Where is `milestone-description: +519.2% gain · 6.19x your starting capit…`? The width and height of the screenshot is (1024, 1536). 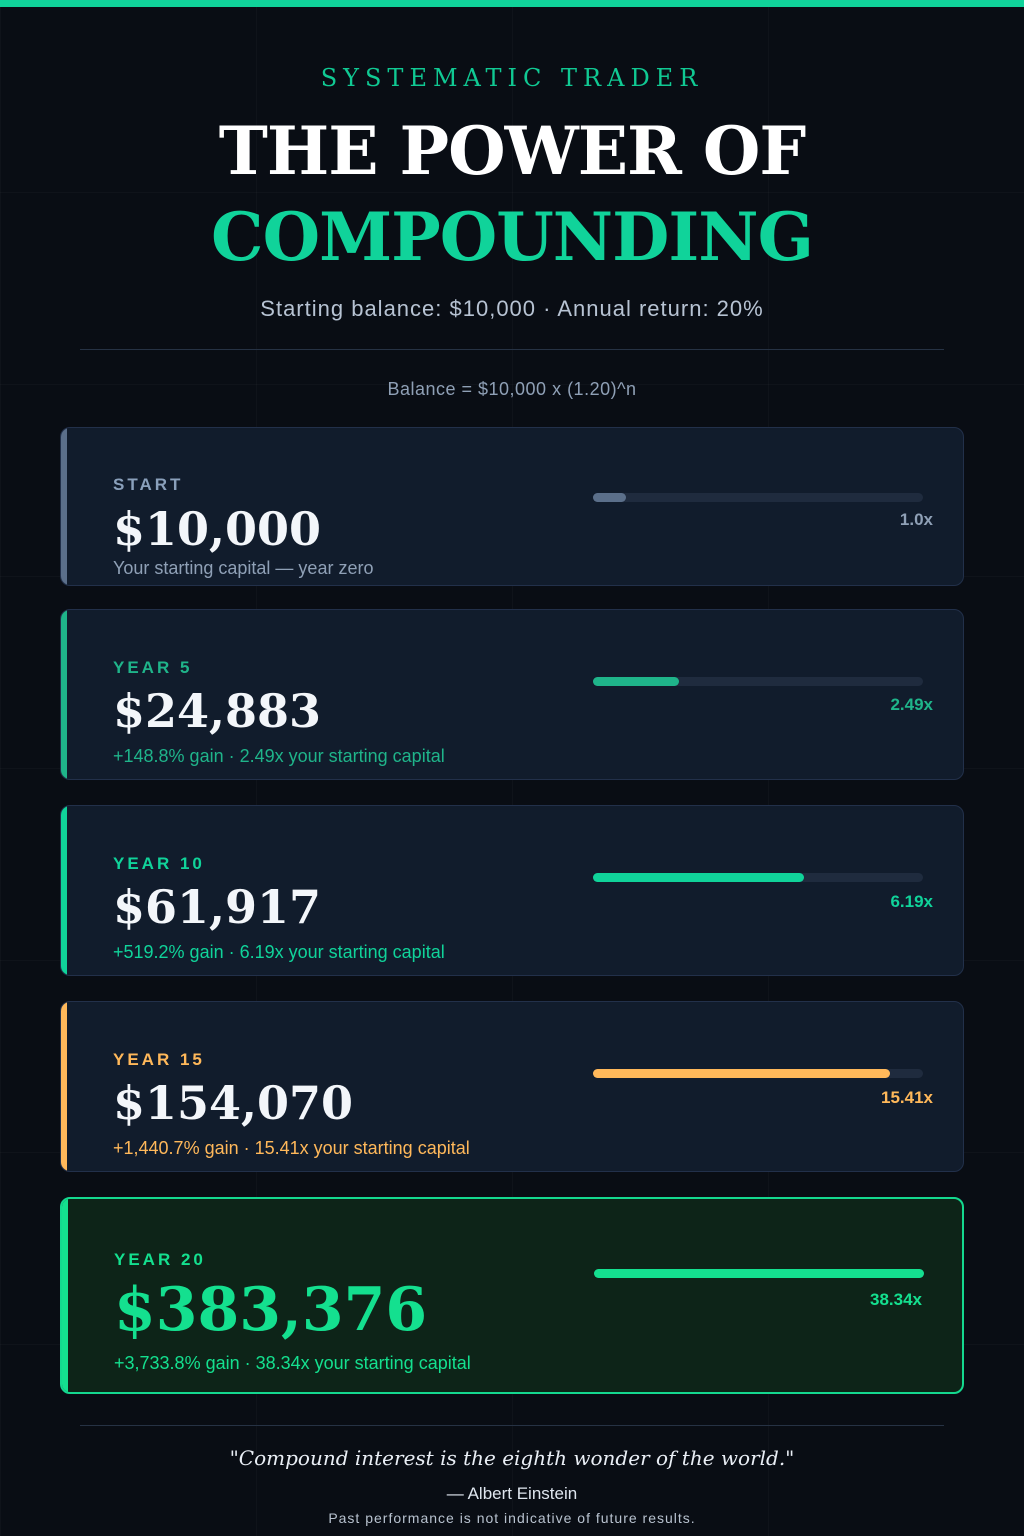 milestone-description: +519.2% gain · 6.19x your starting capit… is located at coordinates (279, 952).